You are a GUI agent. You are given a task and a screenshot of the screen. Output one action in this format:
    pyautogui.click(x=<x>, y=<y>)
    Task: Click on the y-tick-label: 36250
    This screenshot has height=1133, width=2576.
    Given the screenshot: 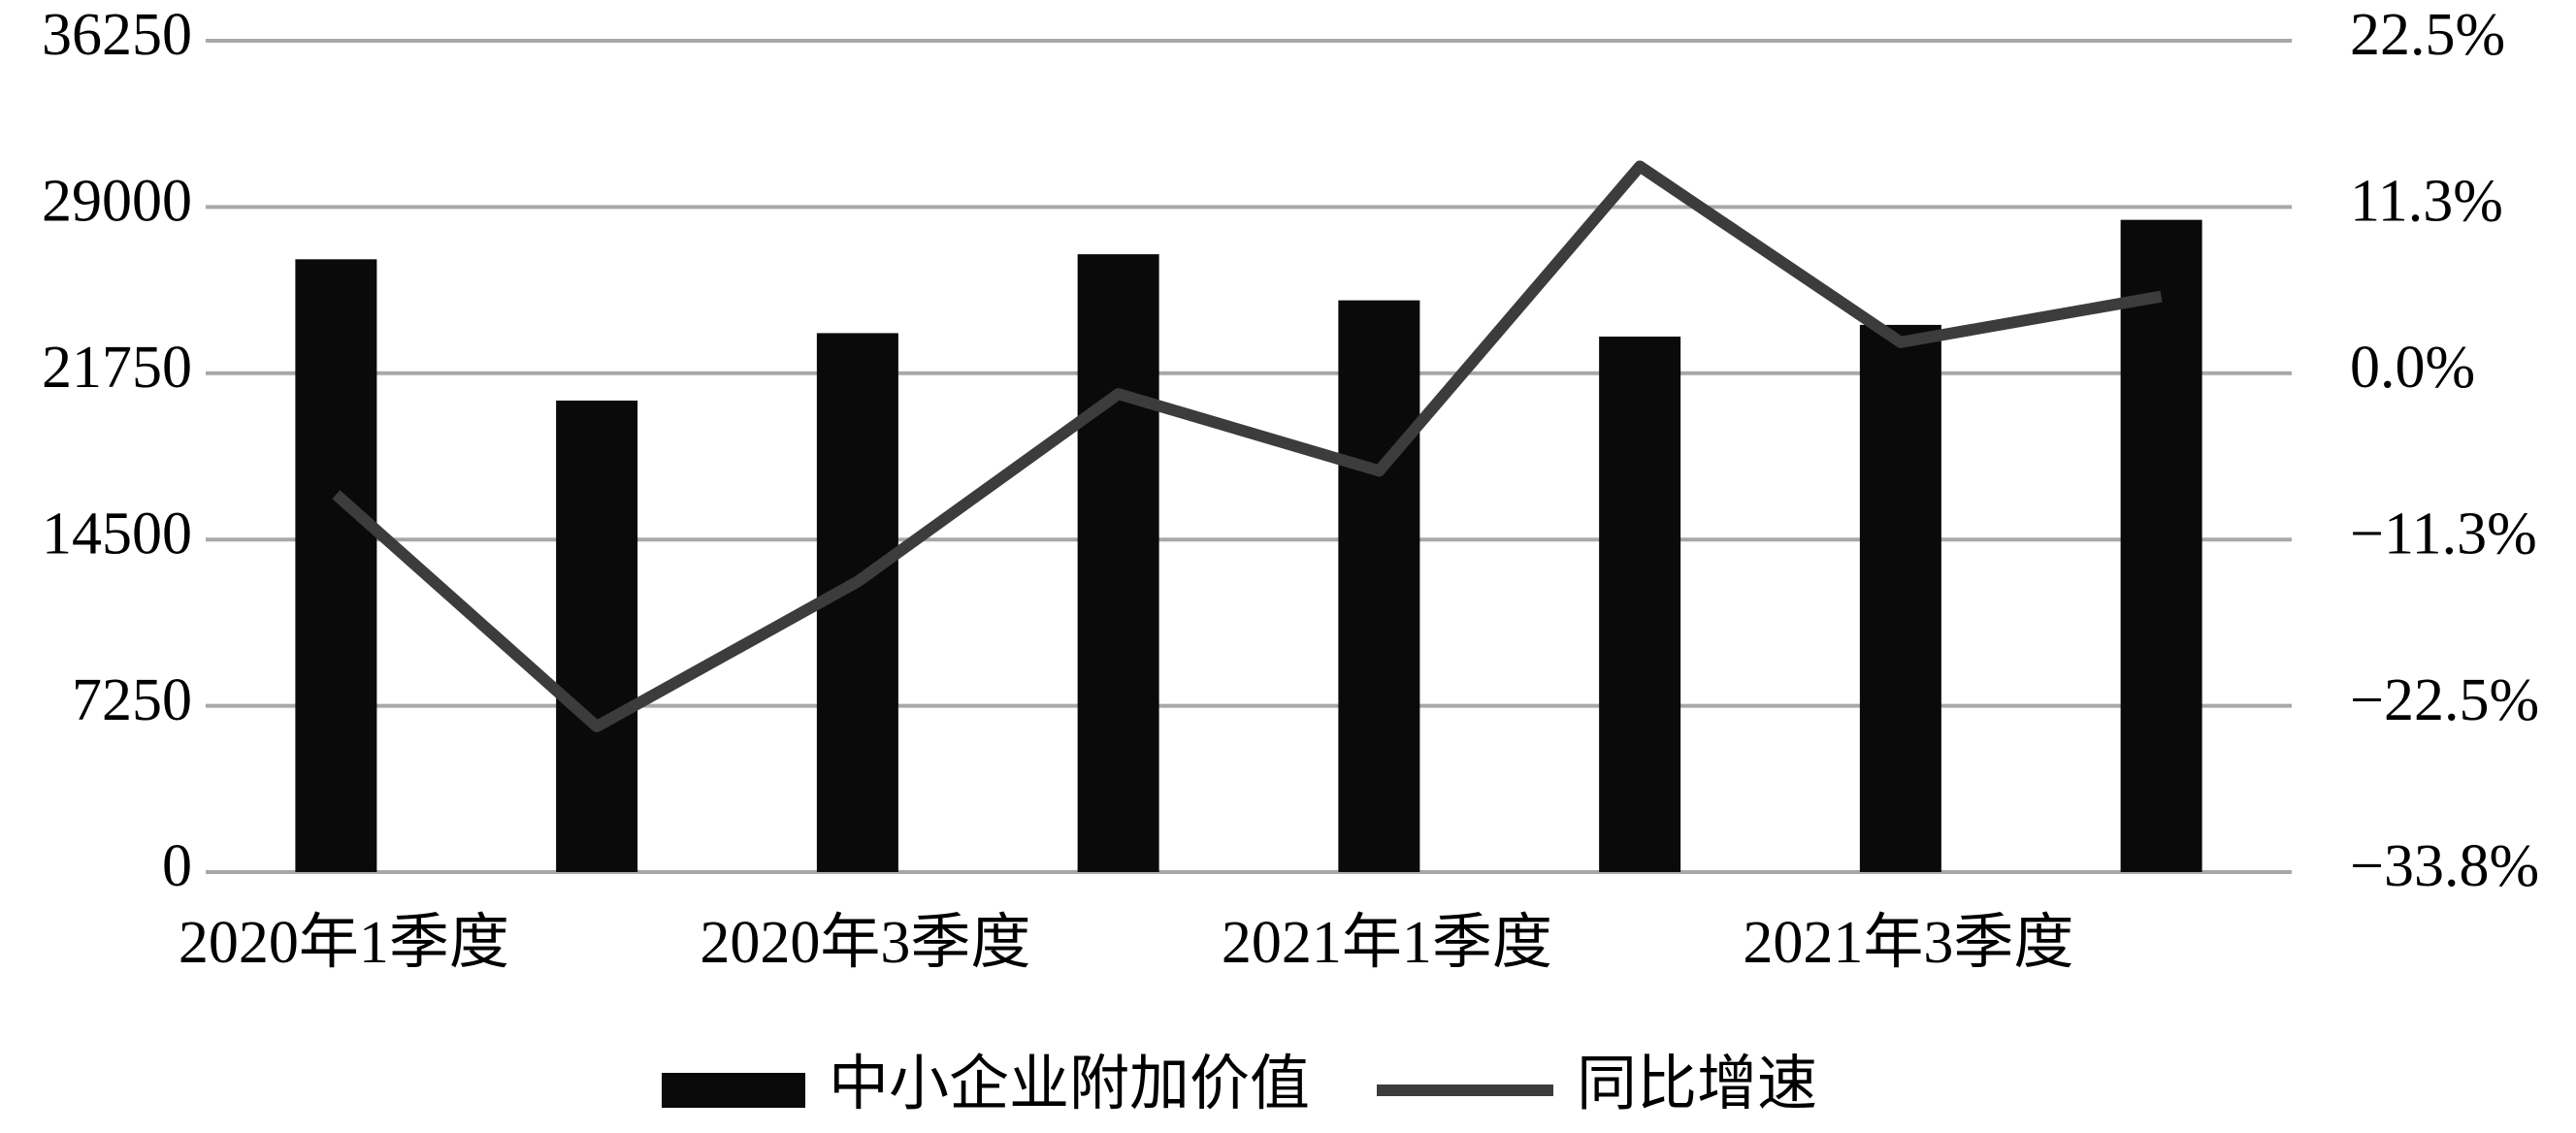 What is the action you would take?
    pyautogui.click(x=117, y=35)
    